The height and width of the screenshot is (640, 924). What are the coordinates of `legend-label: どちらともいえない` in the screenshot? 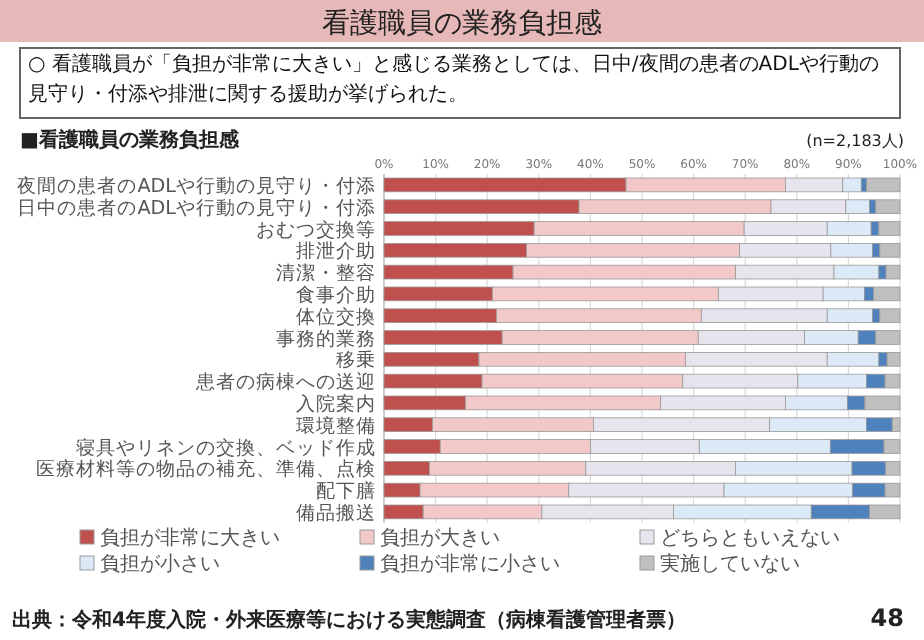 It's located at (750, 539).